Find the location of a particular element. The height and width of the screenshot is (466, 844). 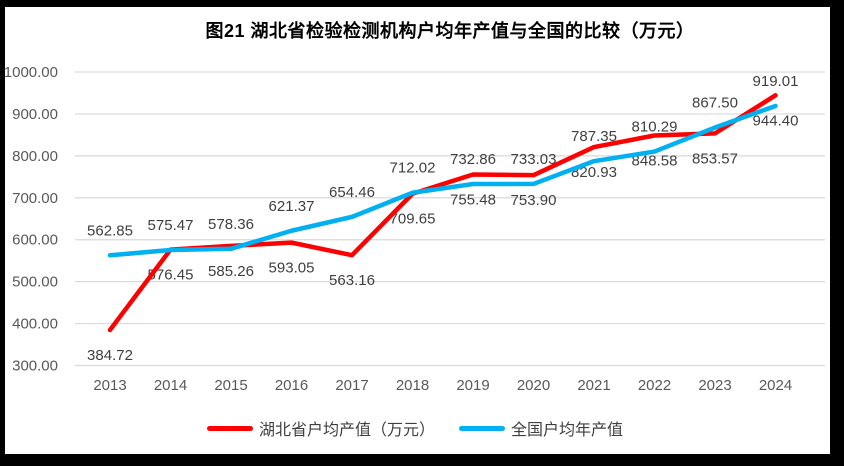

hubei-data-label: 753.90 is located at coordinates (534, 200).